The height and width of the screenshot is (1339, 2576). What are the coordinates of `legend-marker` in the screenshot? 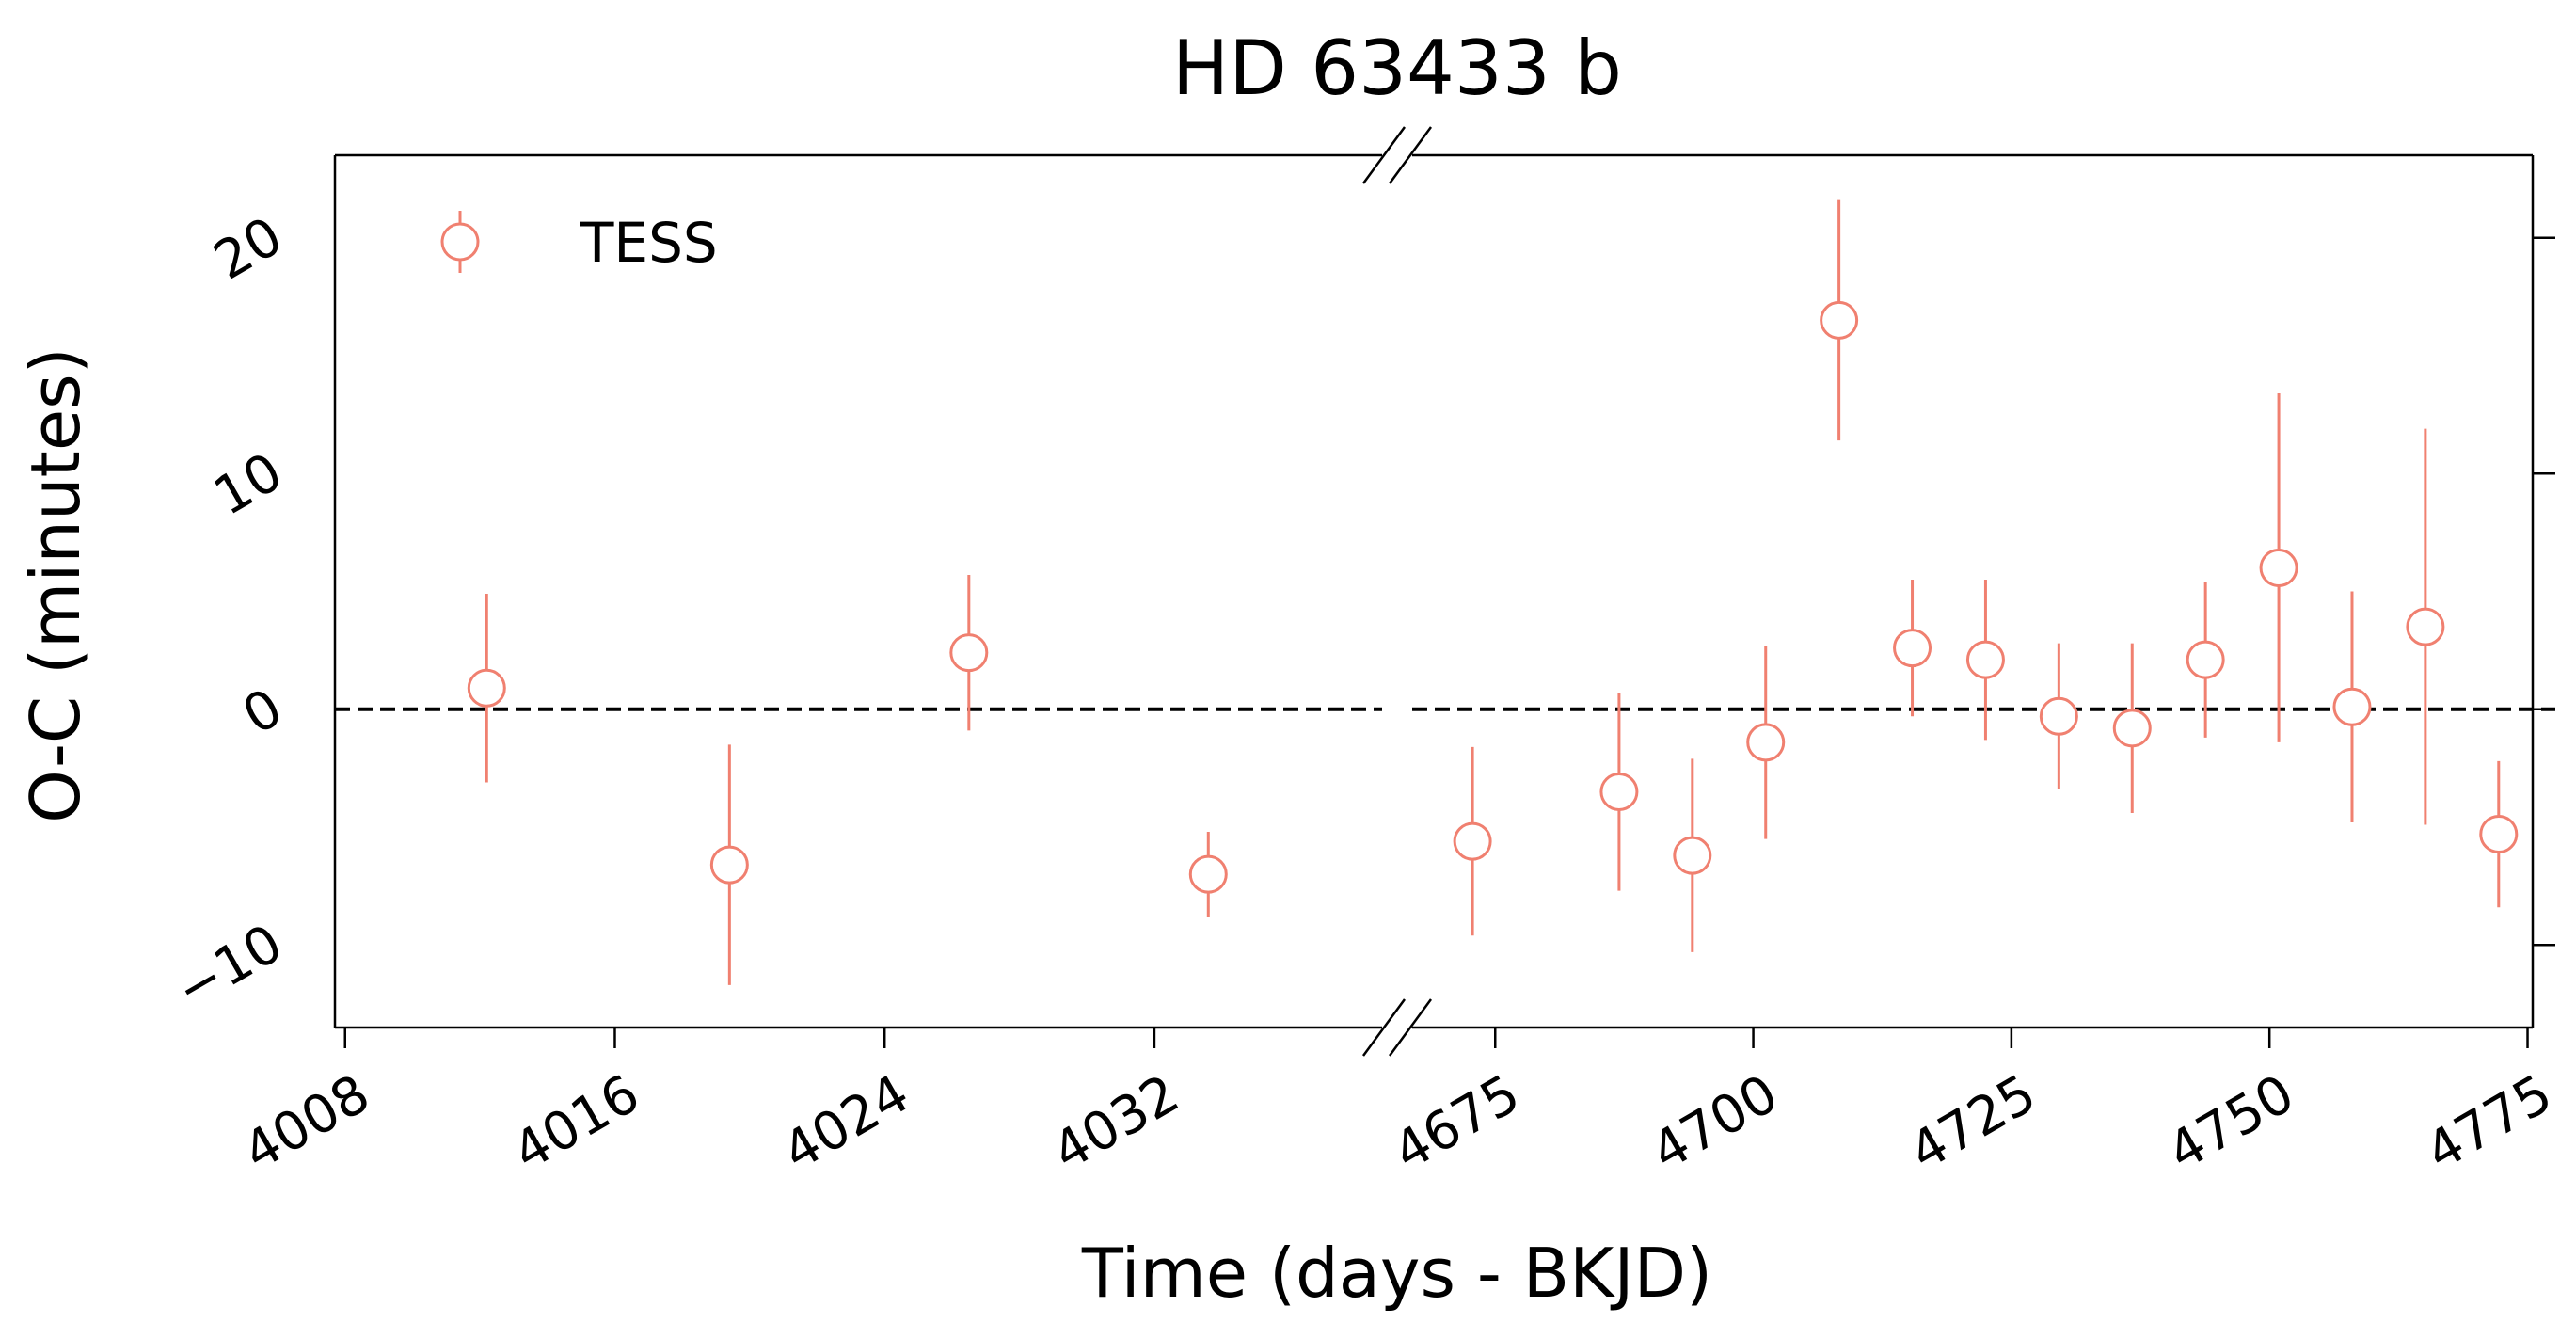 It's located at (460, 242).